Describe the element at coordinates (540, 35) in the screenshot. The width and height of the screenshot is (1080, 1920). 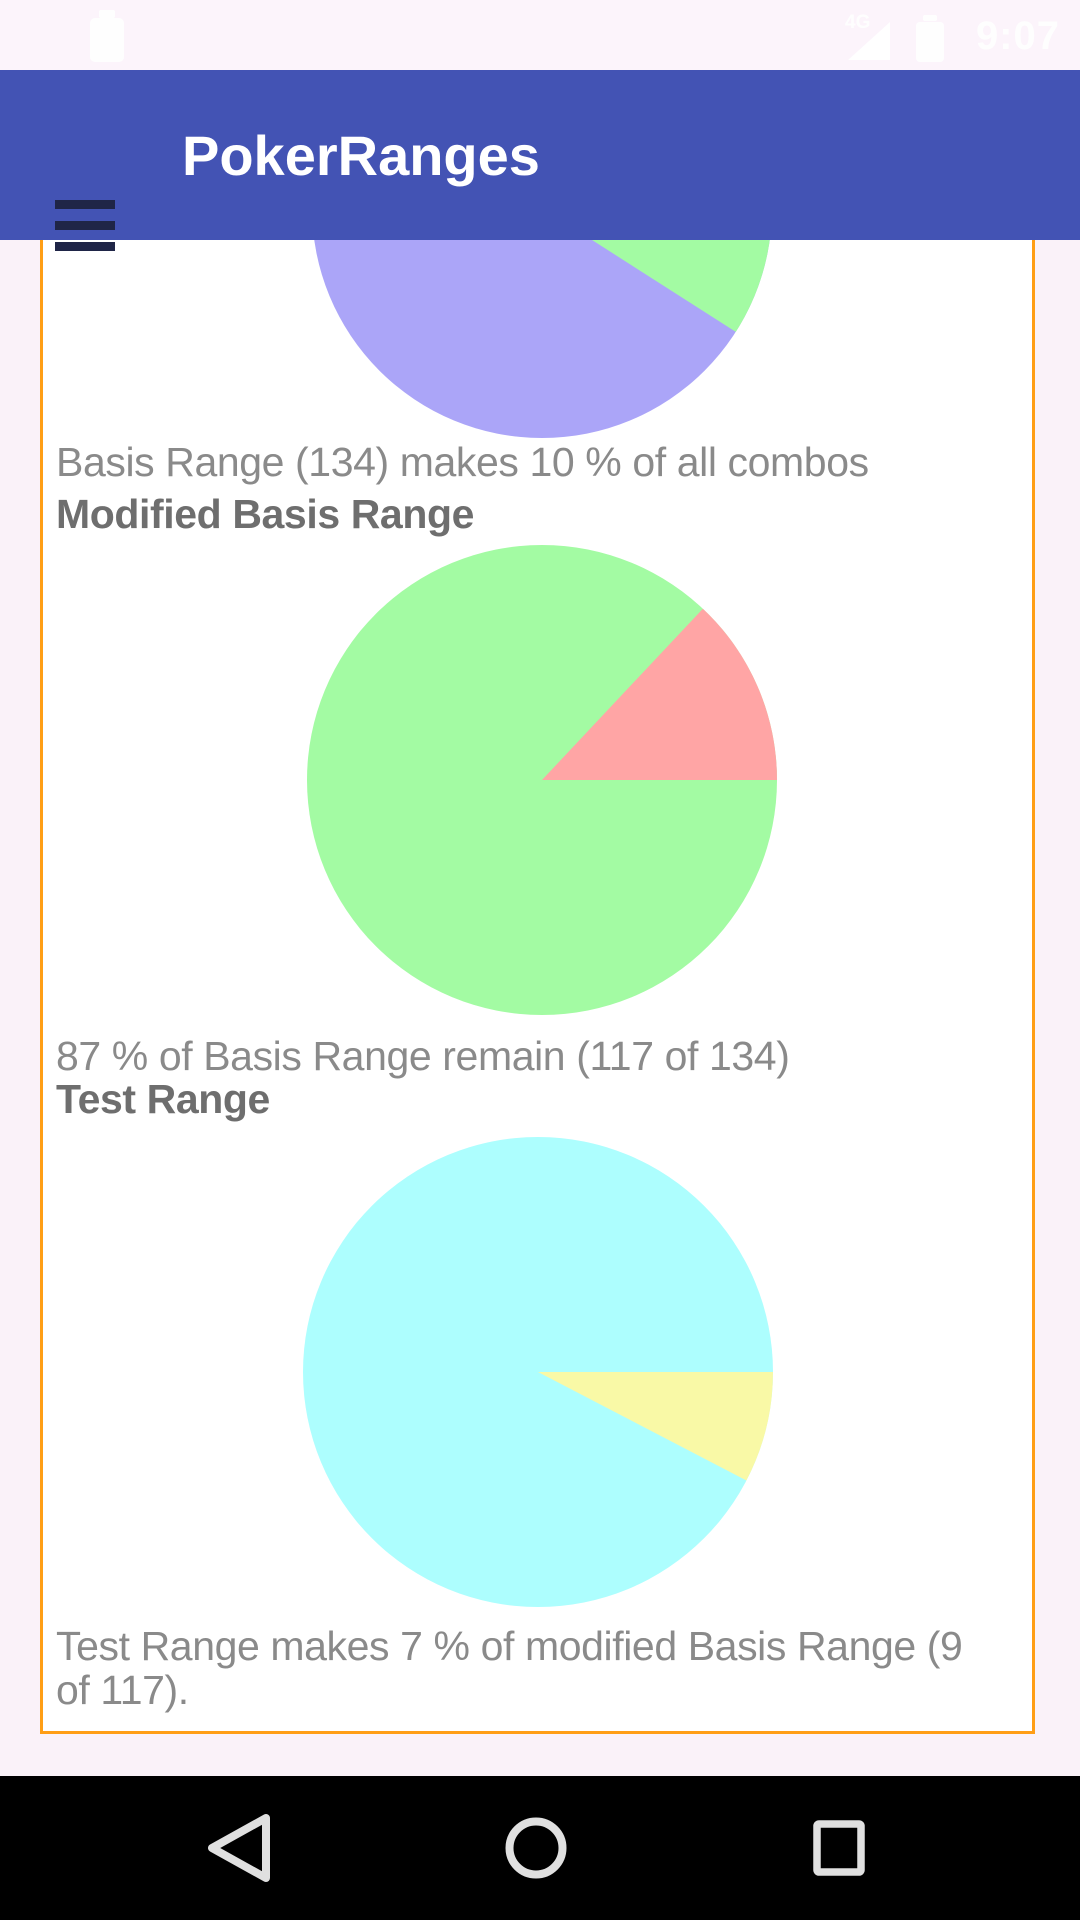
I see `status-bar: 4G 9:07` at that location.